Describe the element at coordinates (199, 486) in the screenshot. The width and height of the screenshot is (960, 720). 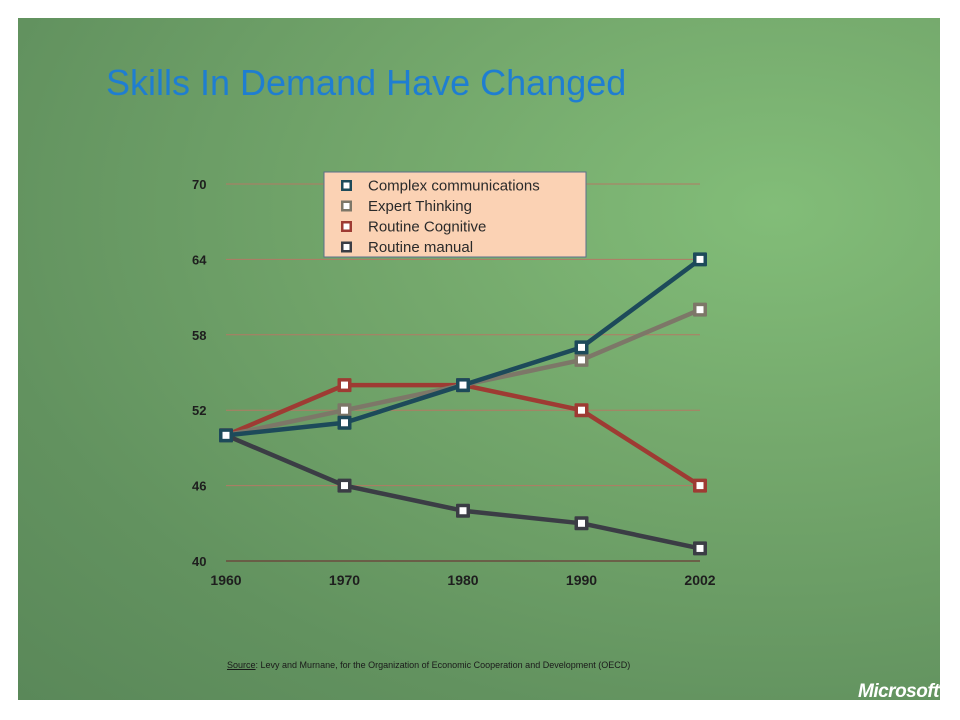
I see `y-tick-label: 46` at that location.